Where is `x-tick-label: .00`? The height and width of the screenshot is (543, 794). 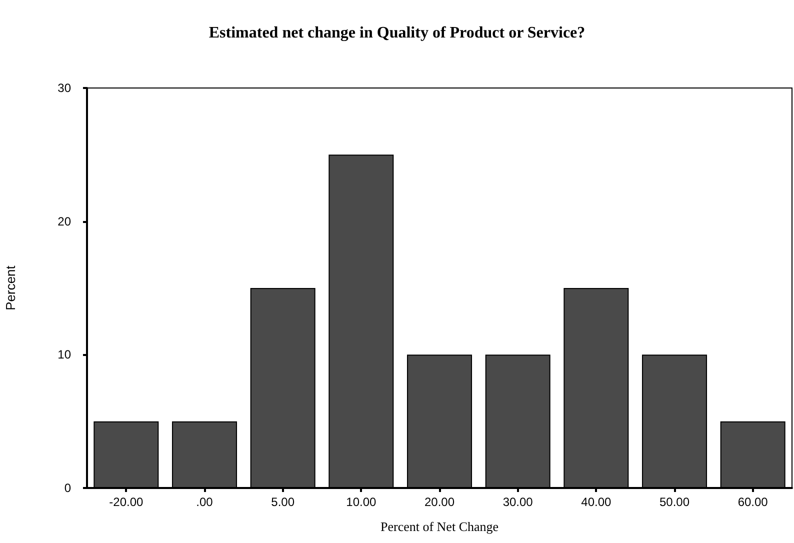
x-tick-label: .00 is located at coordinates (205, 502).